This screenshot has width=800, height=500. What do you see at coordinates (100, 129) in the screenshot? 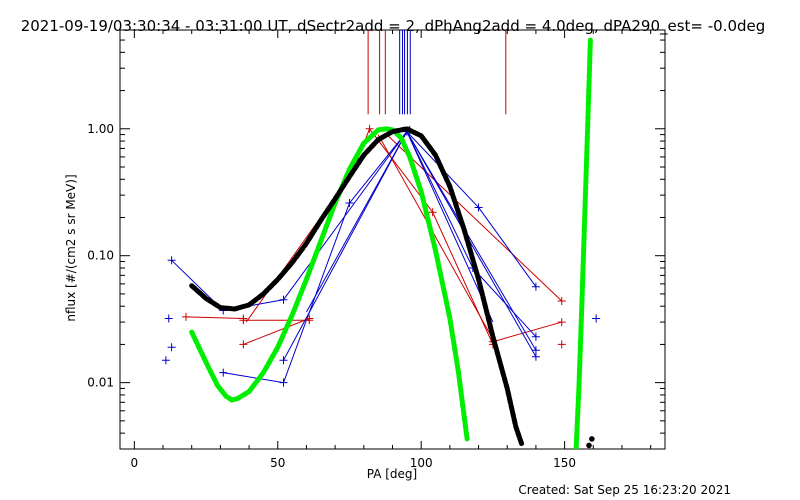
I see `y-tick-label: 1.00` at bounding box center [100, 129].